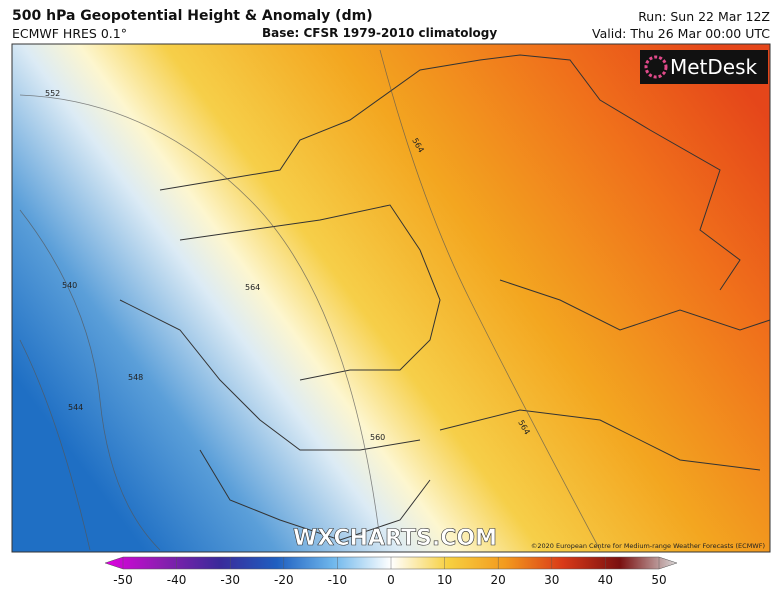 Image resolution: width=784 pixels, height=600 pixels. Describe the element at coordinates (377, 437) in the screenshot. I see `contour-label: 560` at that location.